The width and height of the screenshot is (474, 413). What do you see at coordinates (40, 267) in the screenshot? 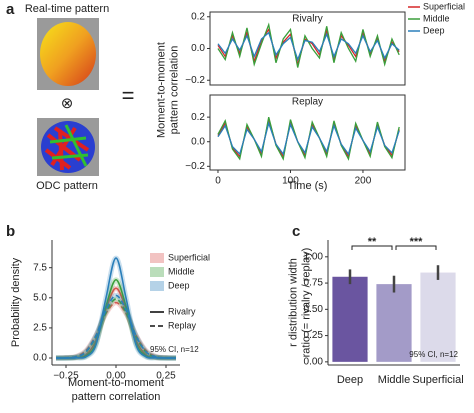
I see `y-tick-label: 7.5` at bounding box center [40, 267].